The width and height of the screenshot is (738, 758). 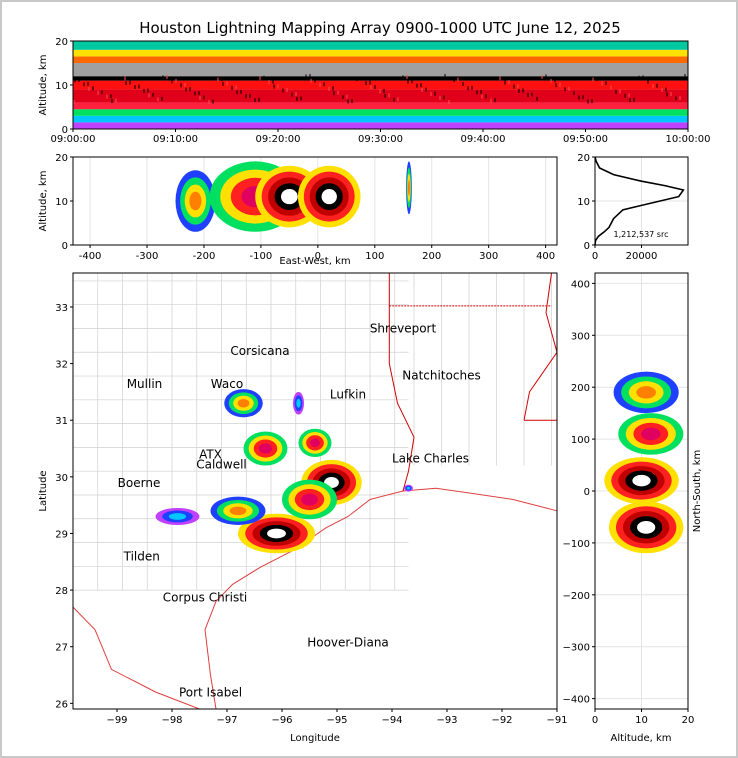 What do you see at coordinates (61, 478) in the screenshot?
I see `y-tick-label: 30` at bounding box center [61, 478].